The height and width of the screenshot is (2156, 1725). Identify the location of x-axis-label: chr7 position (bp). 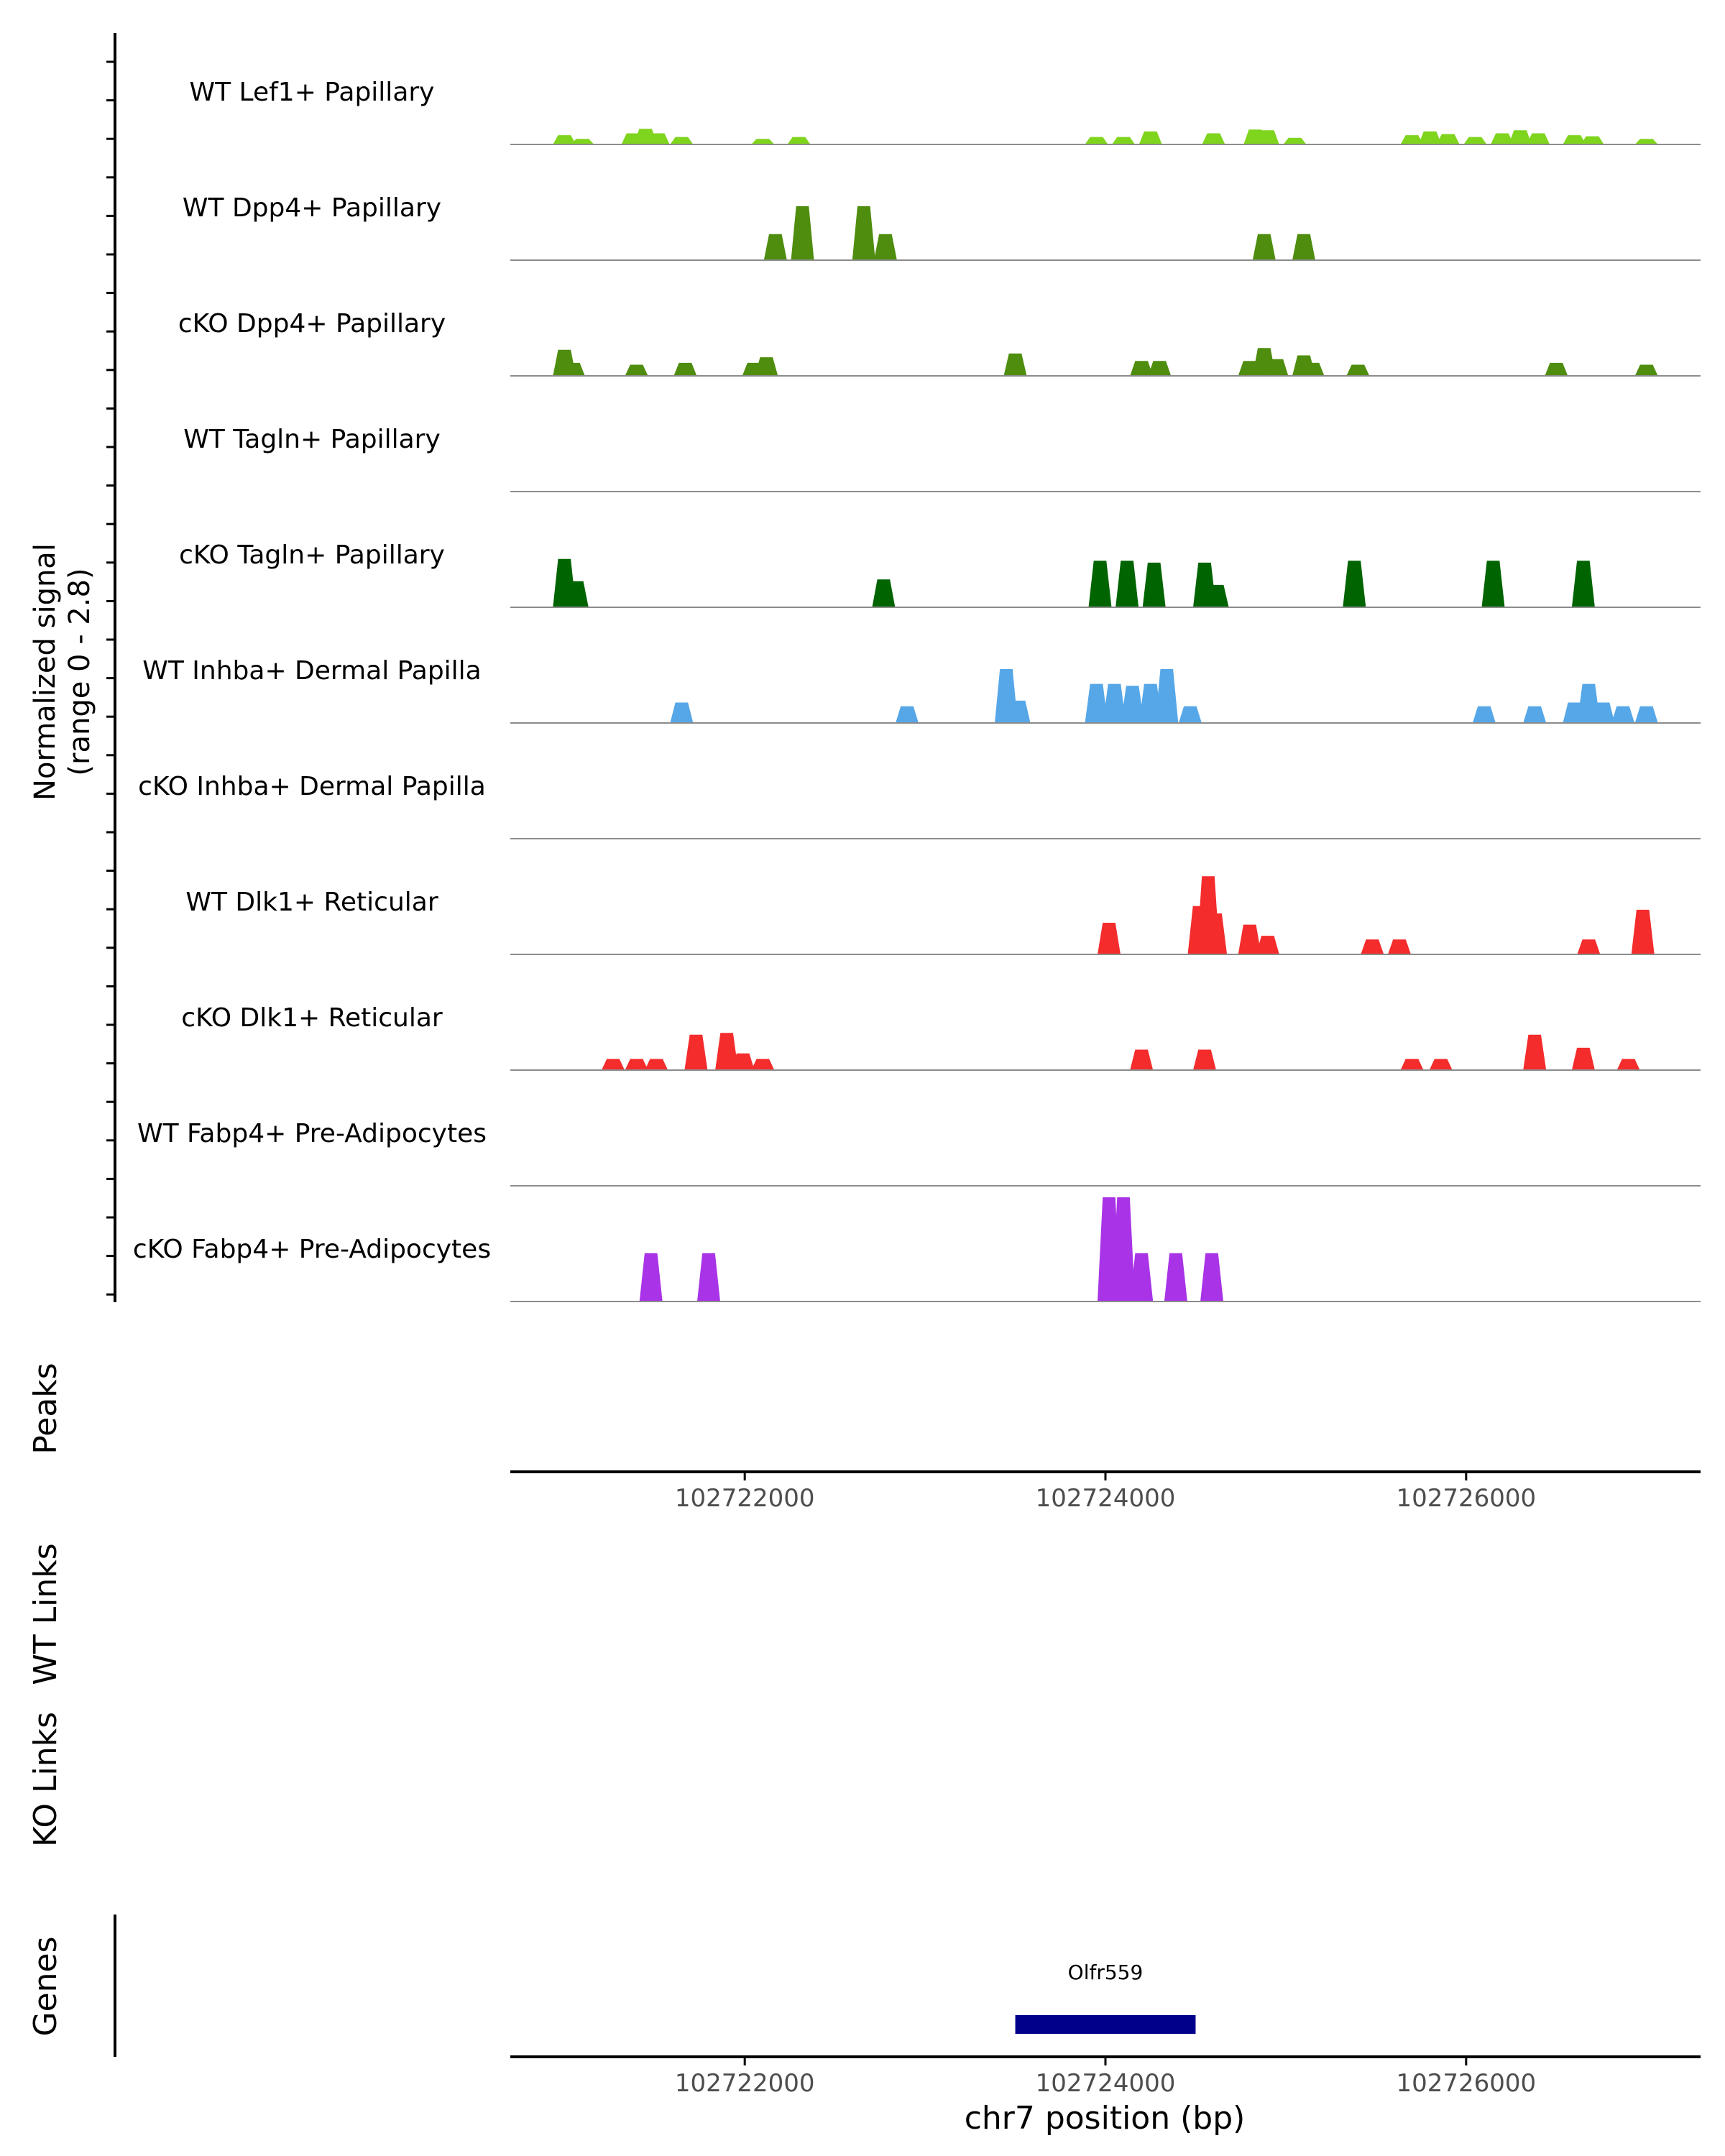
(1105, 2118).